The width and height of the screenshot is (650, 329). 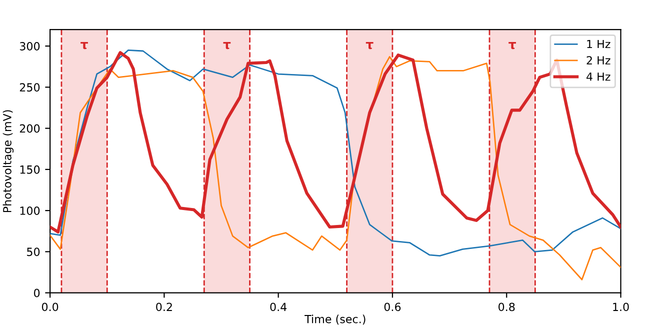 I want to click on x-tick-label: 0.0, so click(x=50, y=307).